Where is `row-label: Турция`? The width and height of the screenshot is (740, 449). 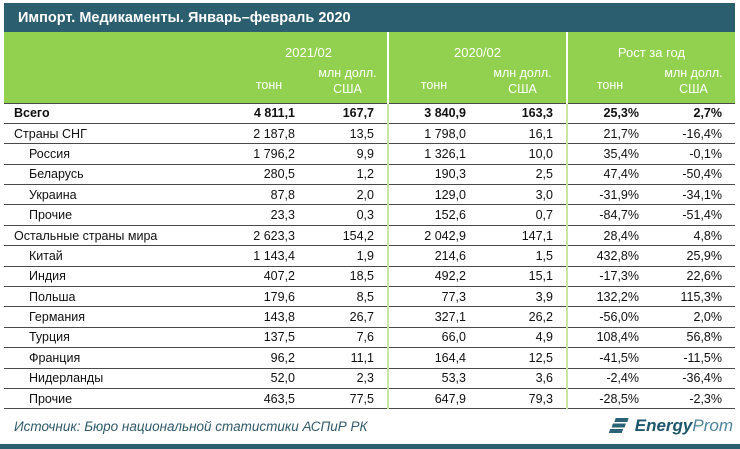
row-label: Турция is located at coordinates (117, 338).